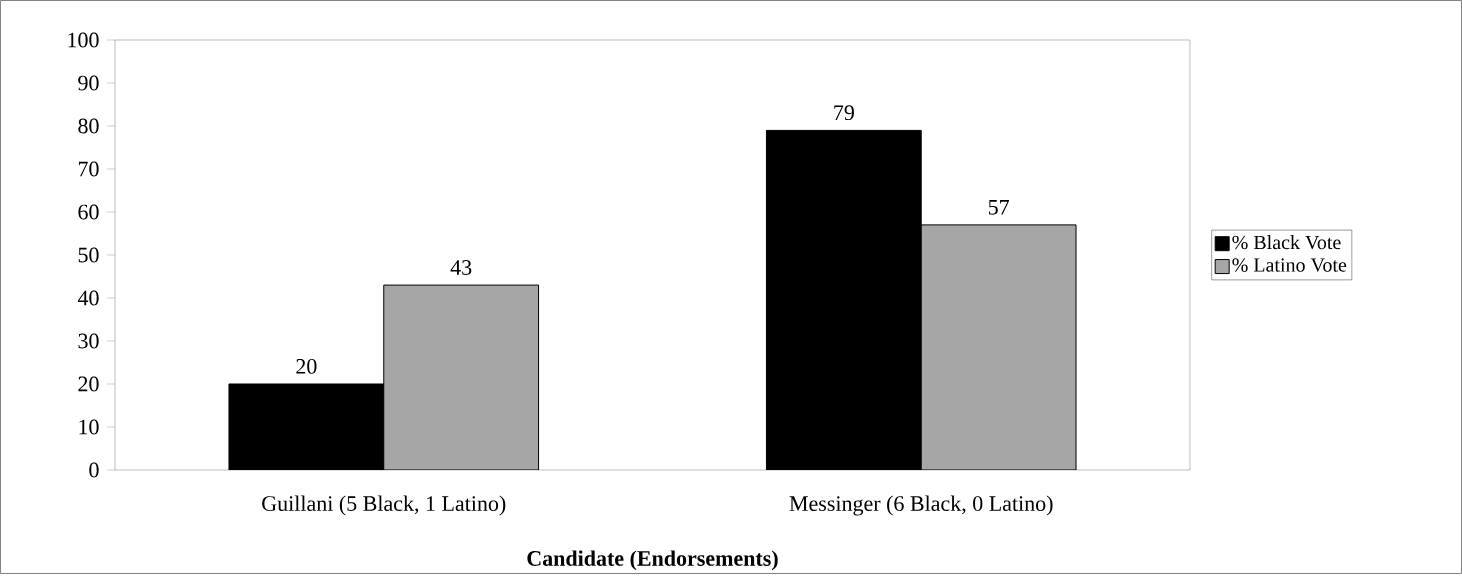 This screenshot has height=578, width=1462. What do you see at coordinates (461, 268) in the screenshot?
I see `data-label: 43` at bounding box center [461, 268].